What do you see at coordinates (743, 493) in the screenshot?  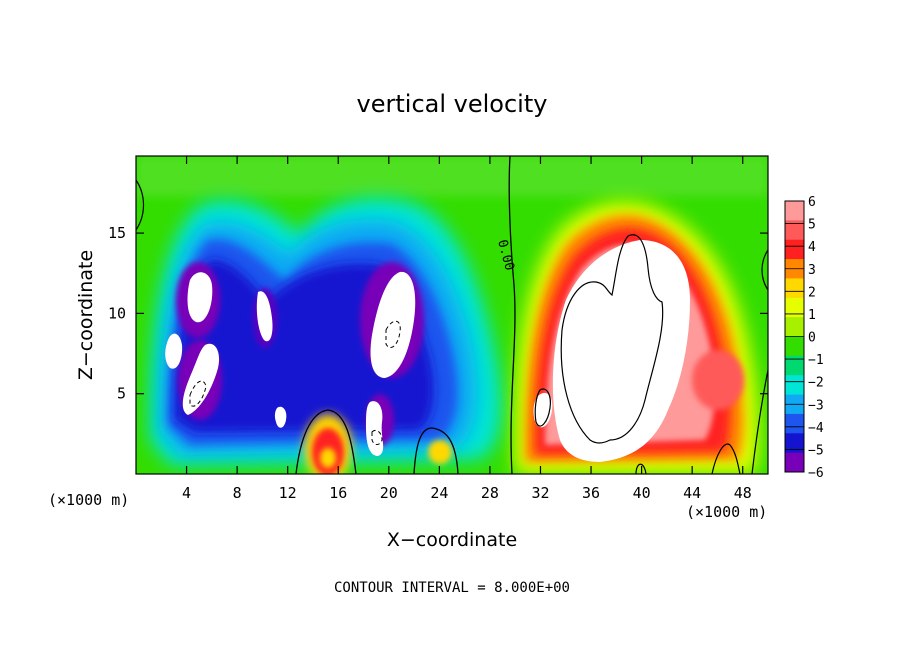 I see `x-tick-label: 48` at bounding box center [743, 493].